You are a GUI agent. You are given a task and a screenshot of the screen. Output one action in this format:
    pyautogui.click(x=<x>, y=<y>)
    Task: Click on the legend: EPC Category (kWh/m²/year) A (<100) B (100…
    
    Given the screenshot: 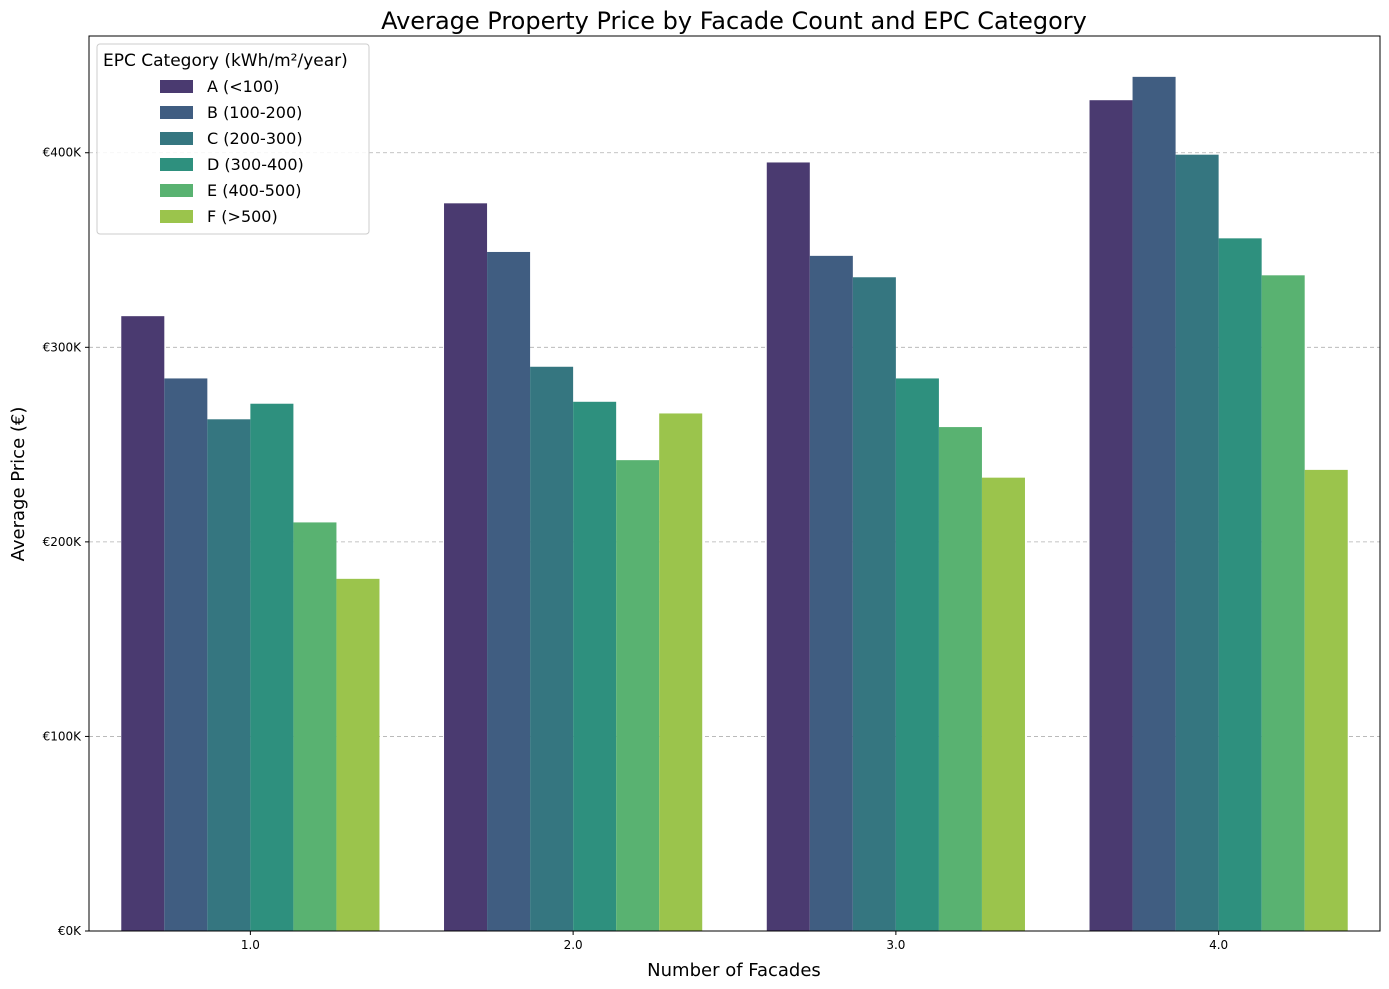 What is the action you would take?
    pyautogui.click(x=233, y=139)
    